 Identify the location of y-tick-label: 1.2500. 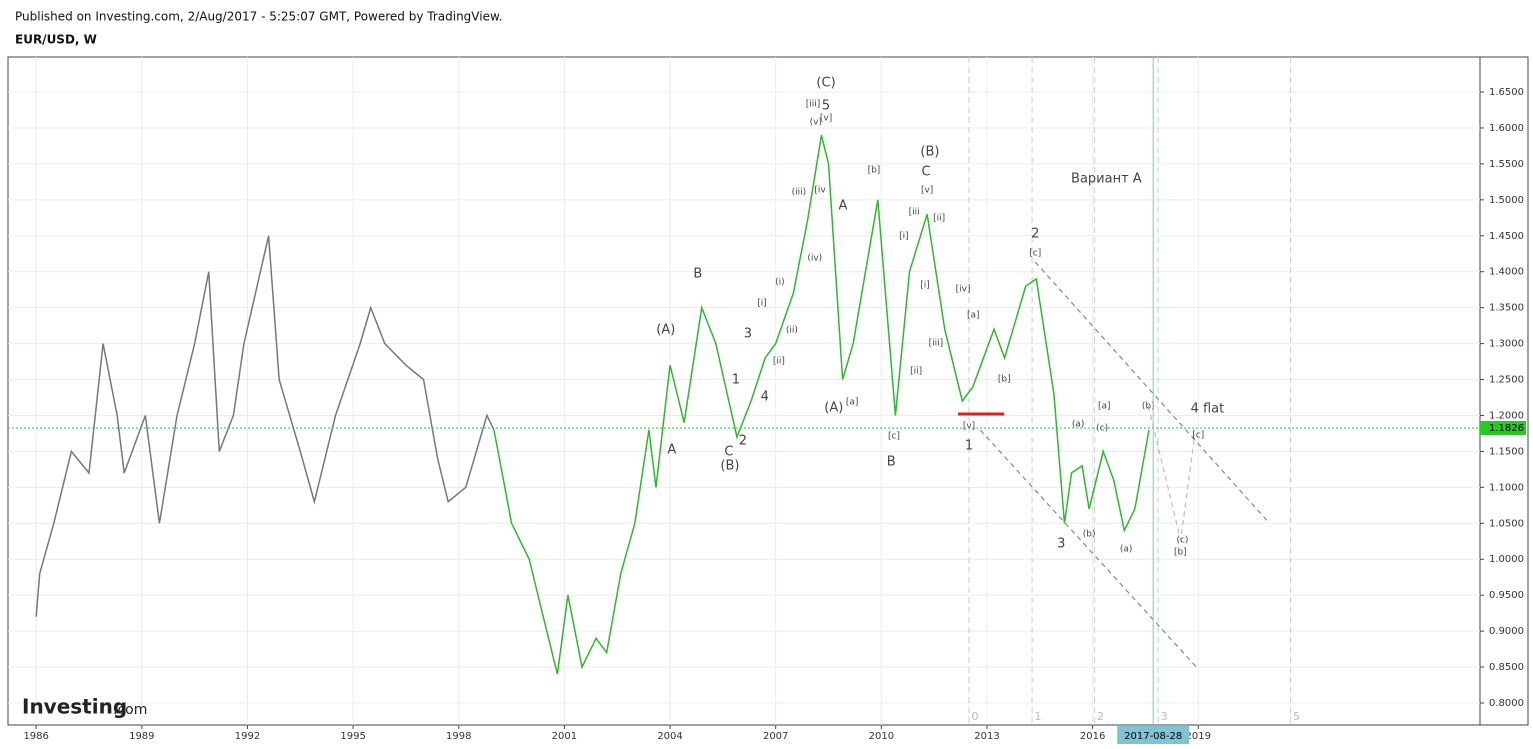
(1506, 380).